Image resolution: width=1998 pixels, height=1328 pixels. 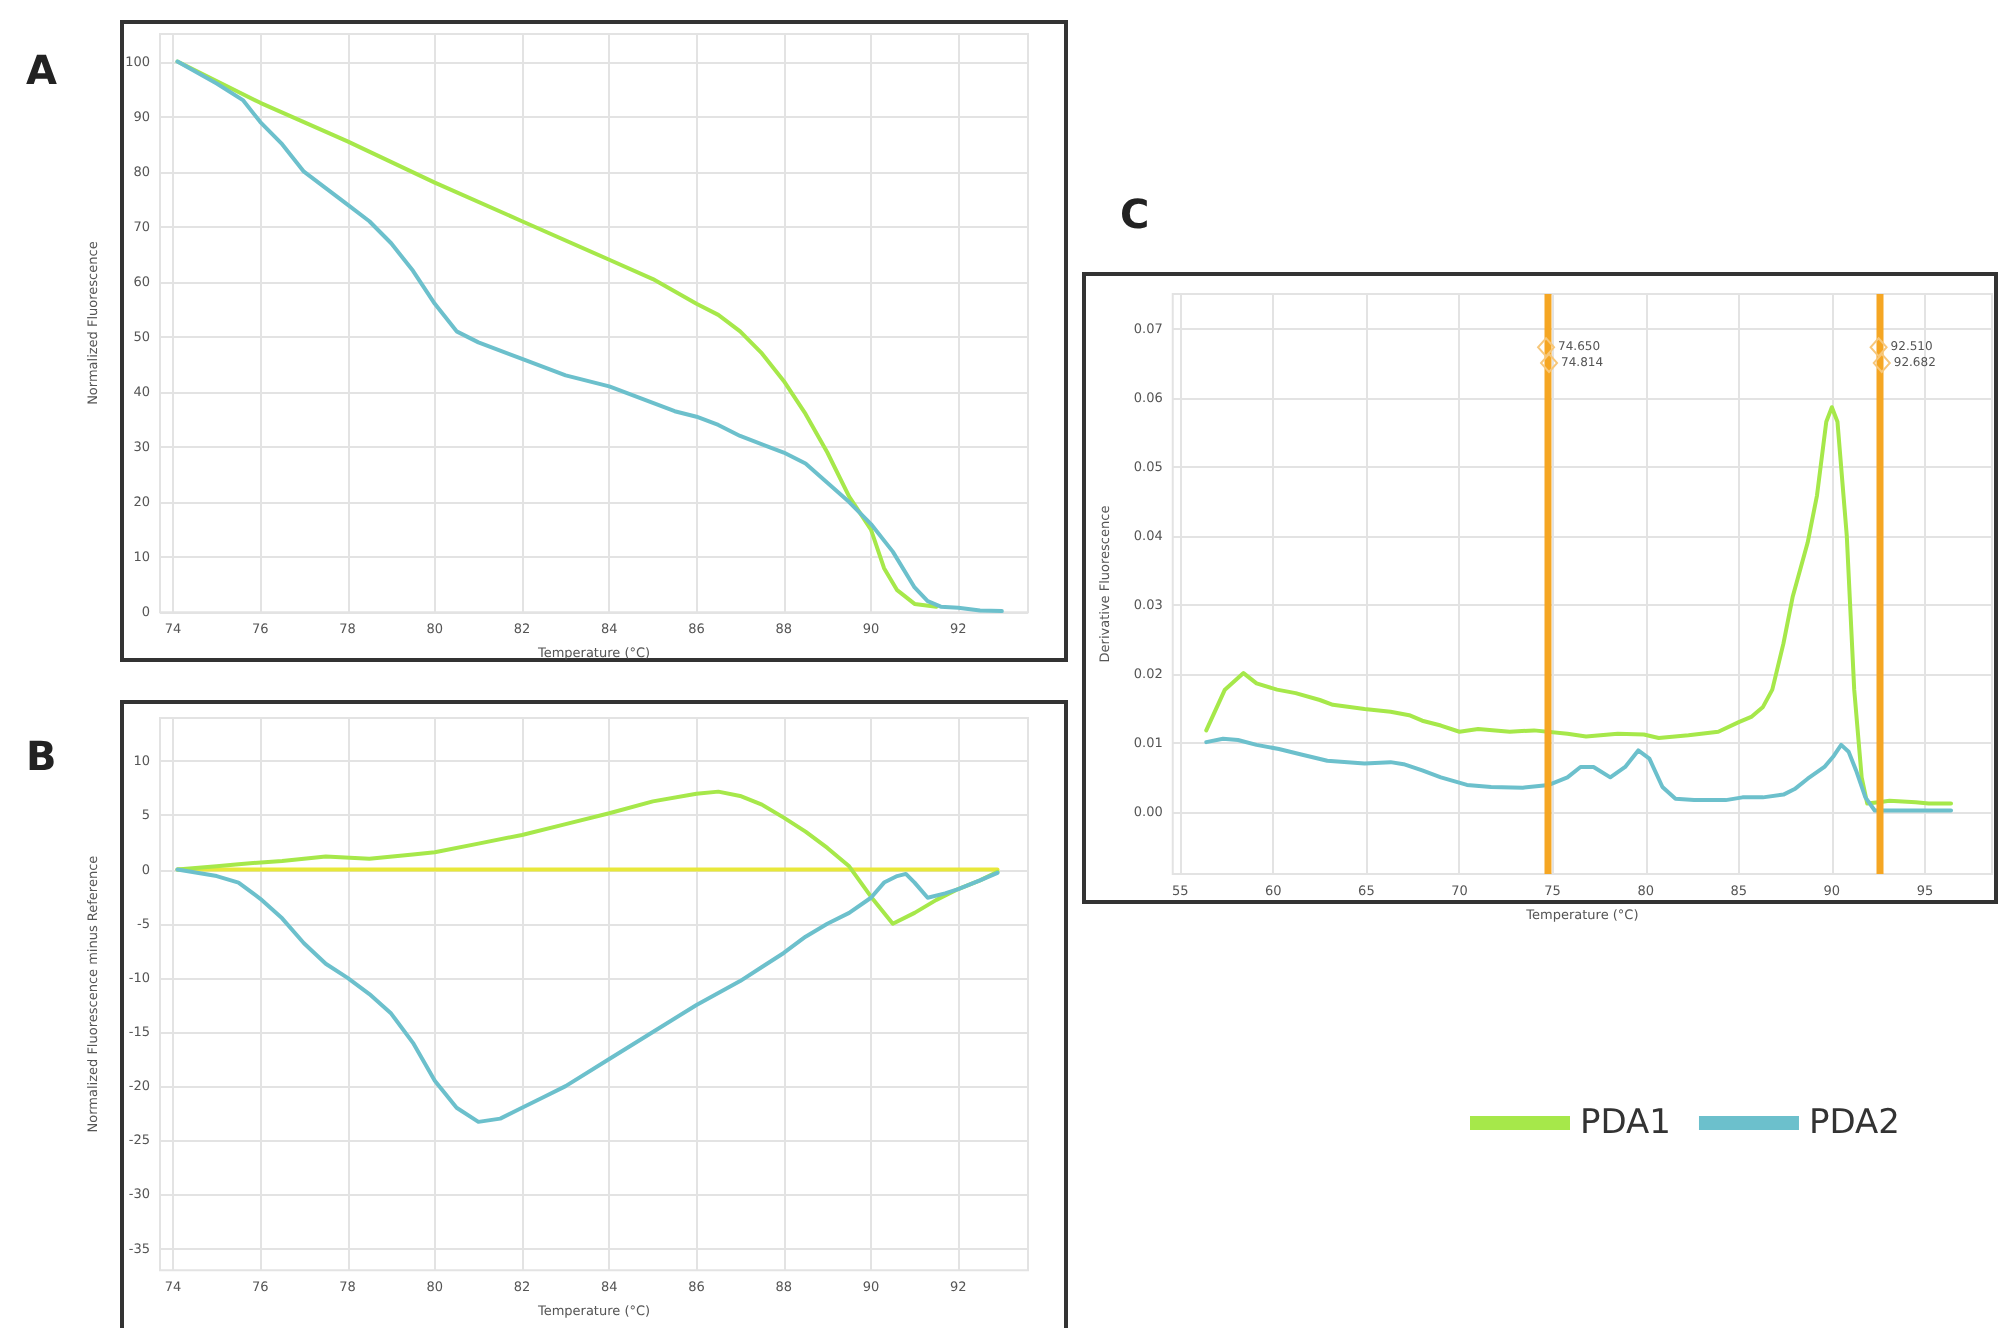 I want to click on chart-title: B, so click(x=41, y=756).